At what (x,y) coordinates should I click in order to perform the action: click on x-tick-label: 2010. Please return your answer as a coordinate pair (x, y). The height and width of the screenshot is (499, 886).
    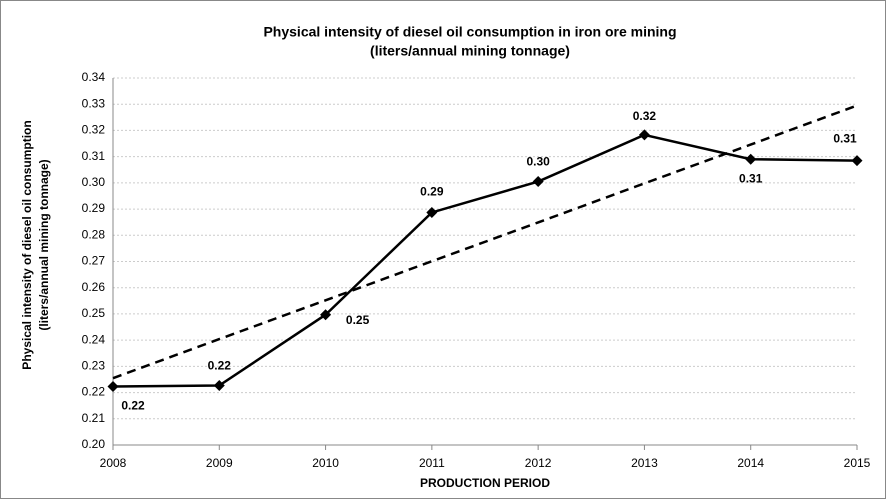
    Looking at the image, I should click on (325, 463).